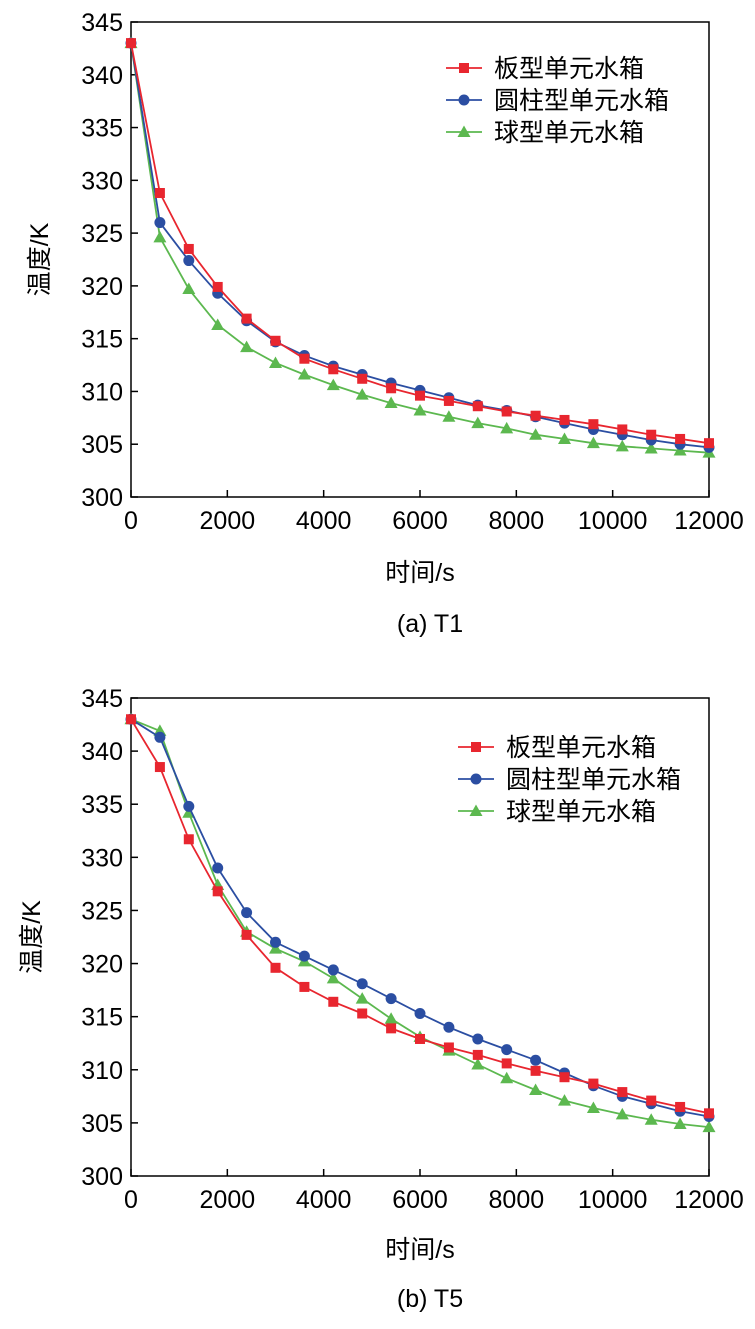 This screenshot has width=755, height=1329. I want to click on y-tick-label: 325, so click(102, 911).